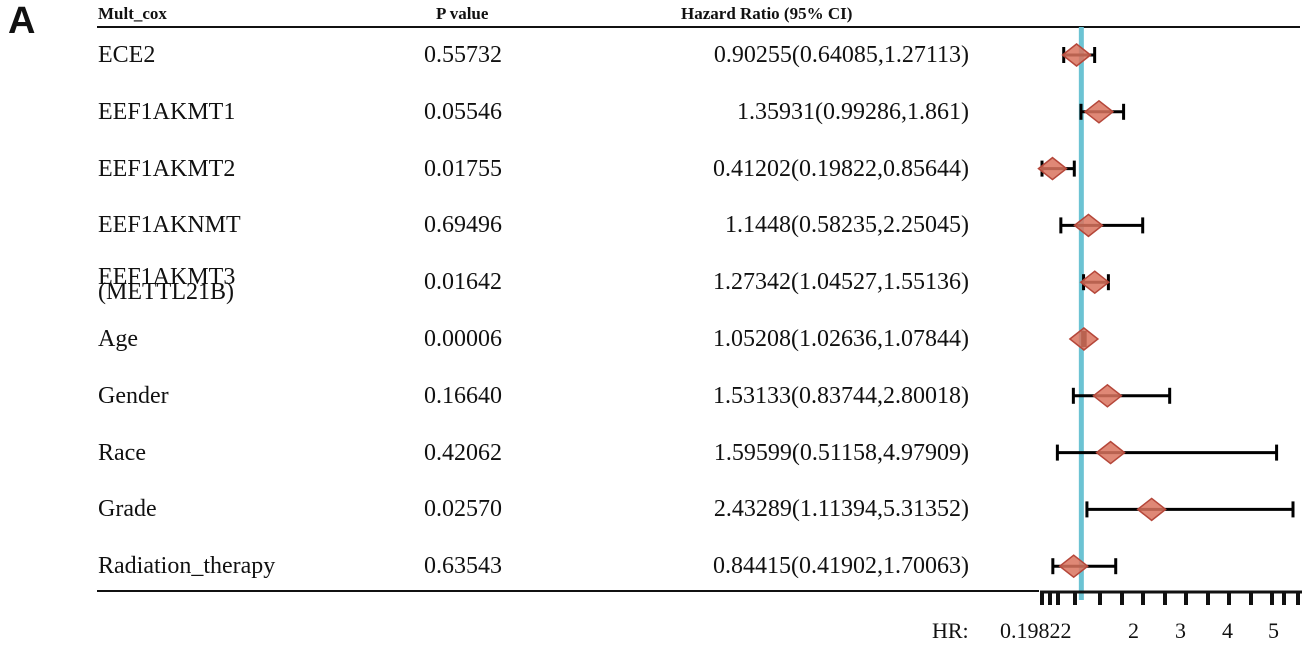 The image size is (1309, 645). Describe the element at coordinates (654, 339) in the screenshot. I see `table-row: Age 0.00006 1.05208(1.02636,1.07844)` at that location.